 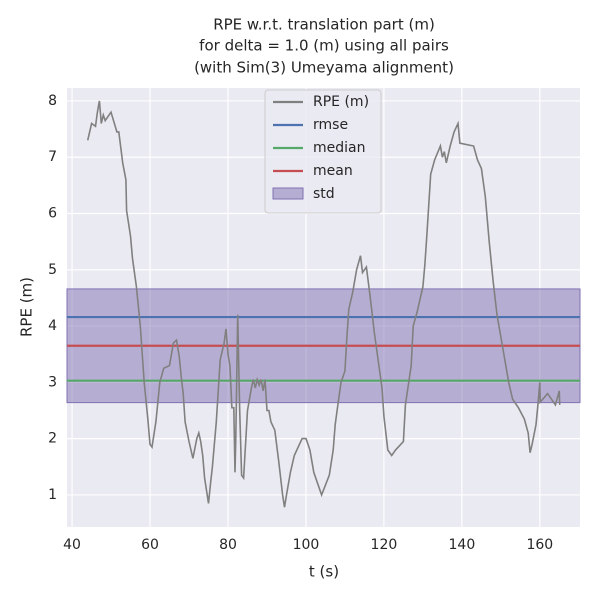 What do you see at coordinates (52, 495) in the screenshot?
I see `y-tick-label: 1` at bounding box center [52, 495].